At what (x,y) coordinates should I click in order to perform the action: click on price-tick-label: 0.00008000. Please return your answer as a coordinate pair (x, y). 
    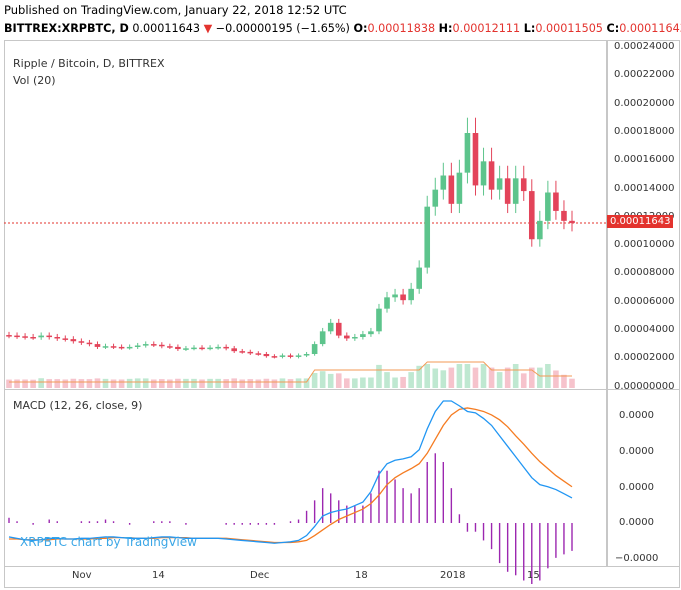
    Looking at the image, I should click on (644, 273).